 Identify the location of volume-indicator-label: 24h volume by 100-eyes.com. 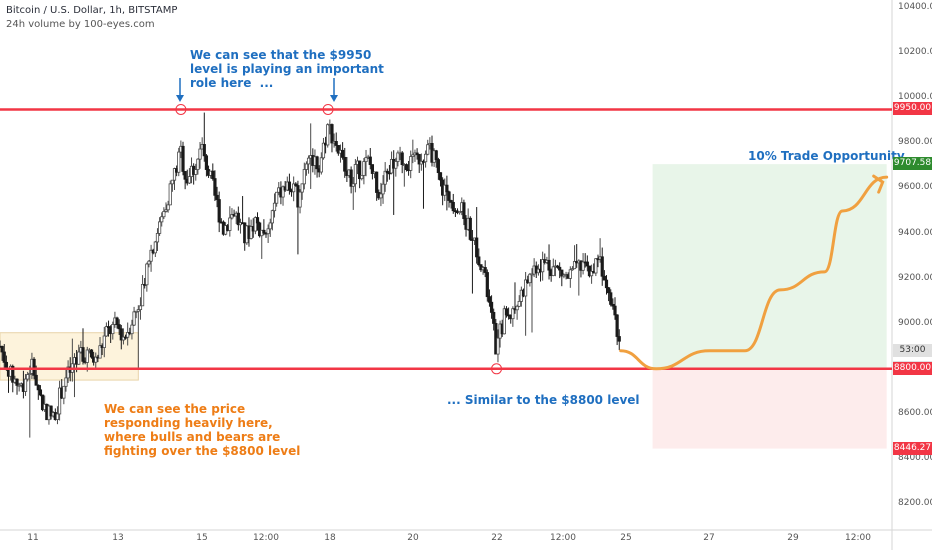
(80, 24).